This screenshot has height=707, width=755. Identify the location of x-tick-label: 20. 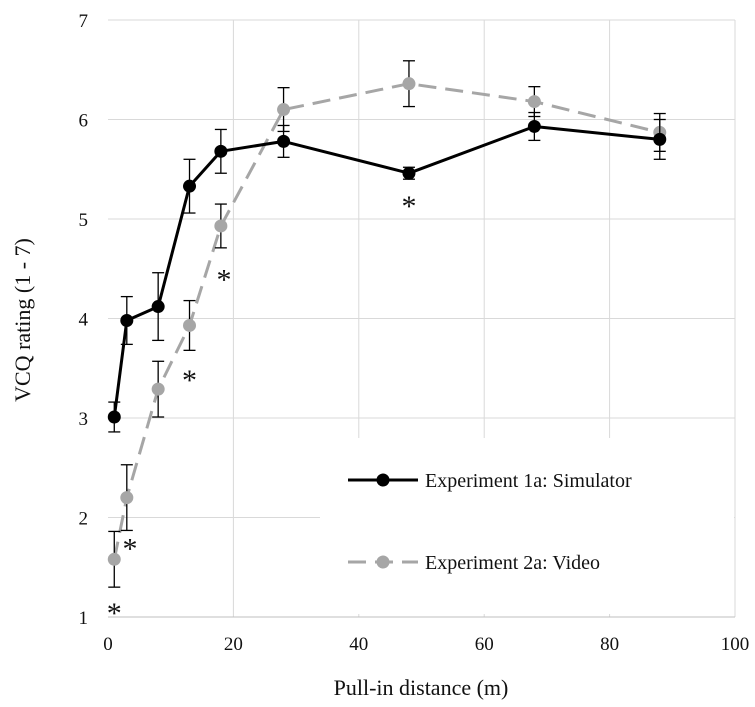
(233, 644).